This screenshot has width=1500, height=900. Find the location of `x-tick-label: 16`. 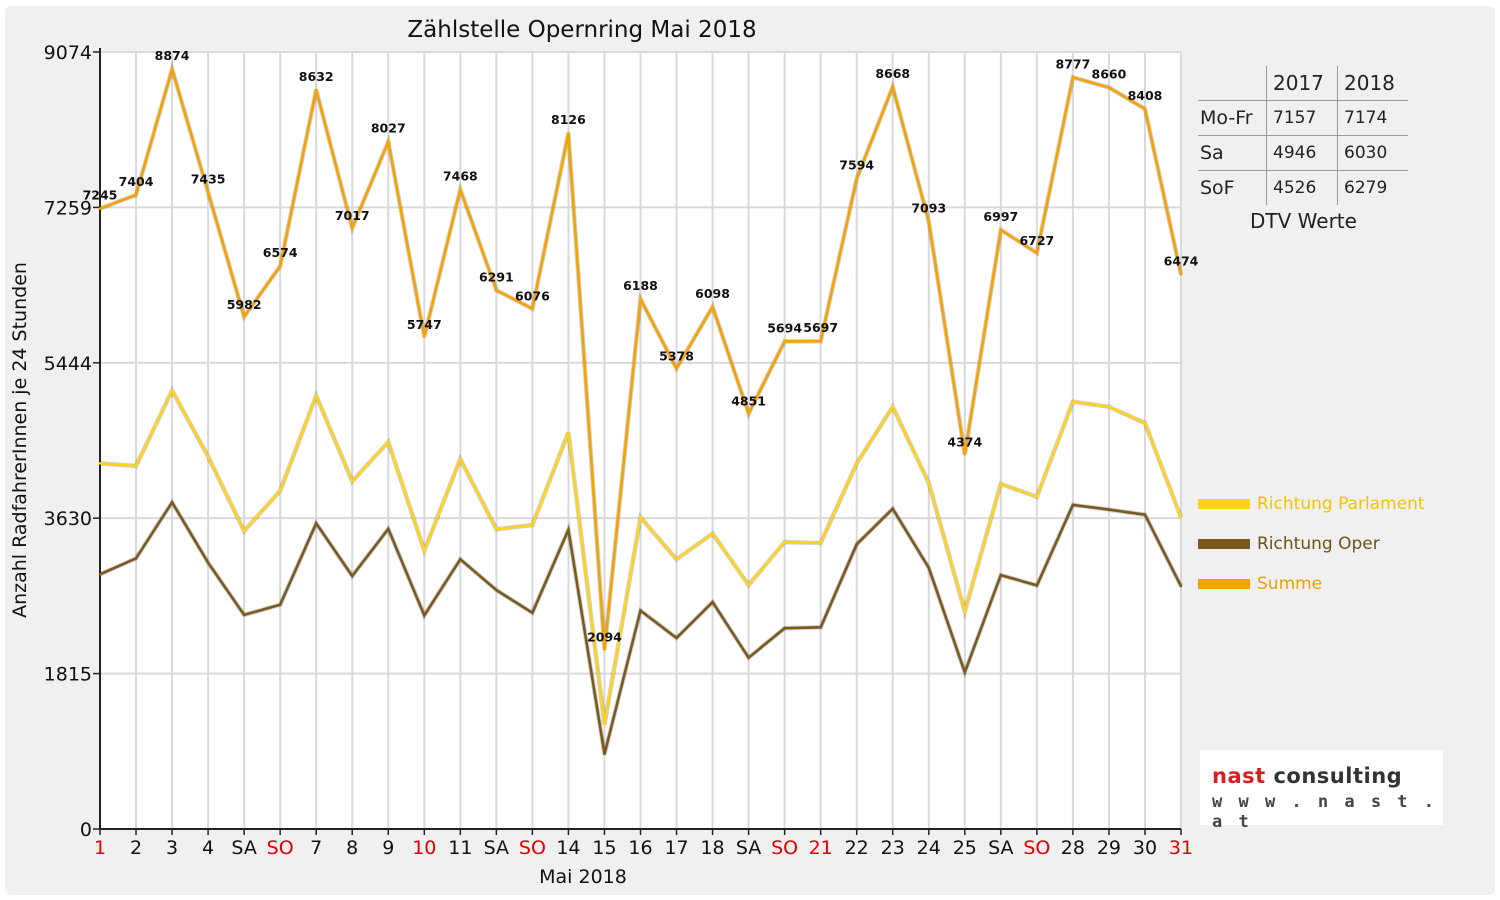

x-tick-label: 16 is located at coordinates (640, 848).